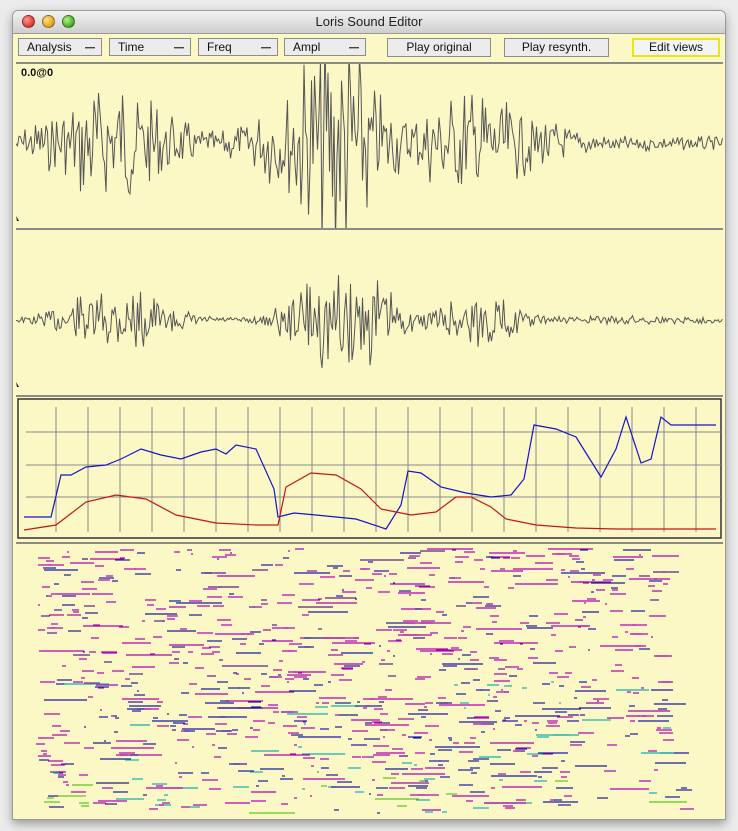 The width and height of the screenshot is (738, 831). Describe the element at coordinates (369, 321) in the screenshot. I see `resynth-waveform` at that location.